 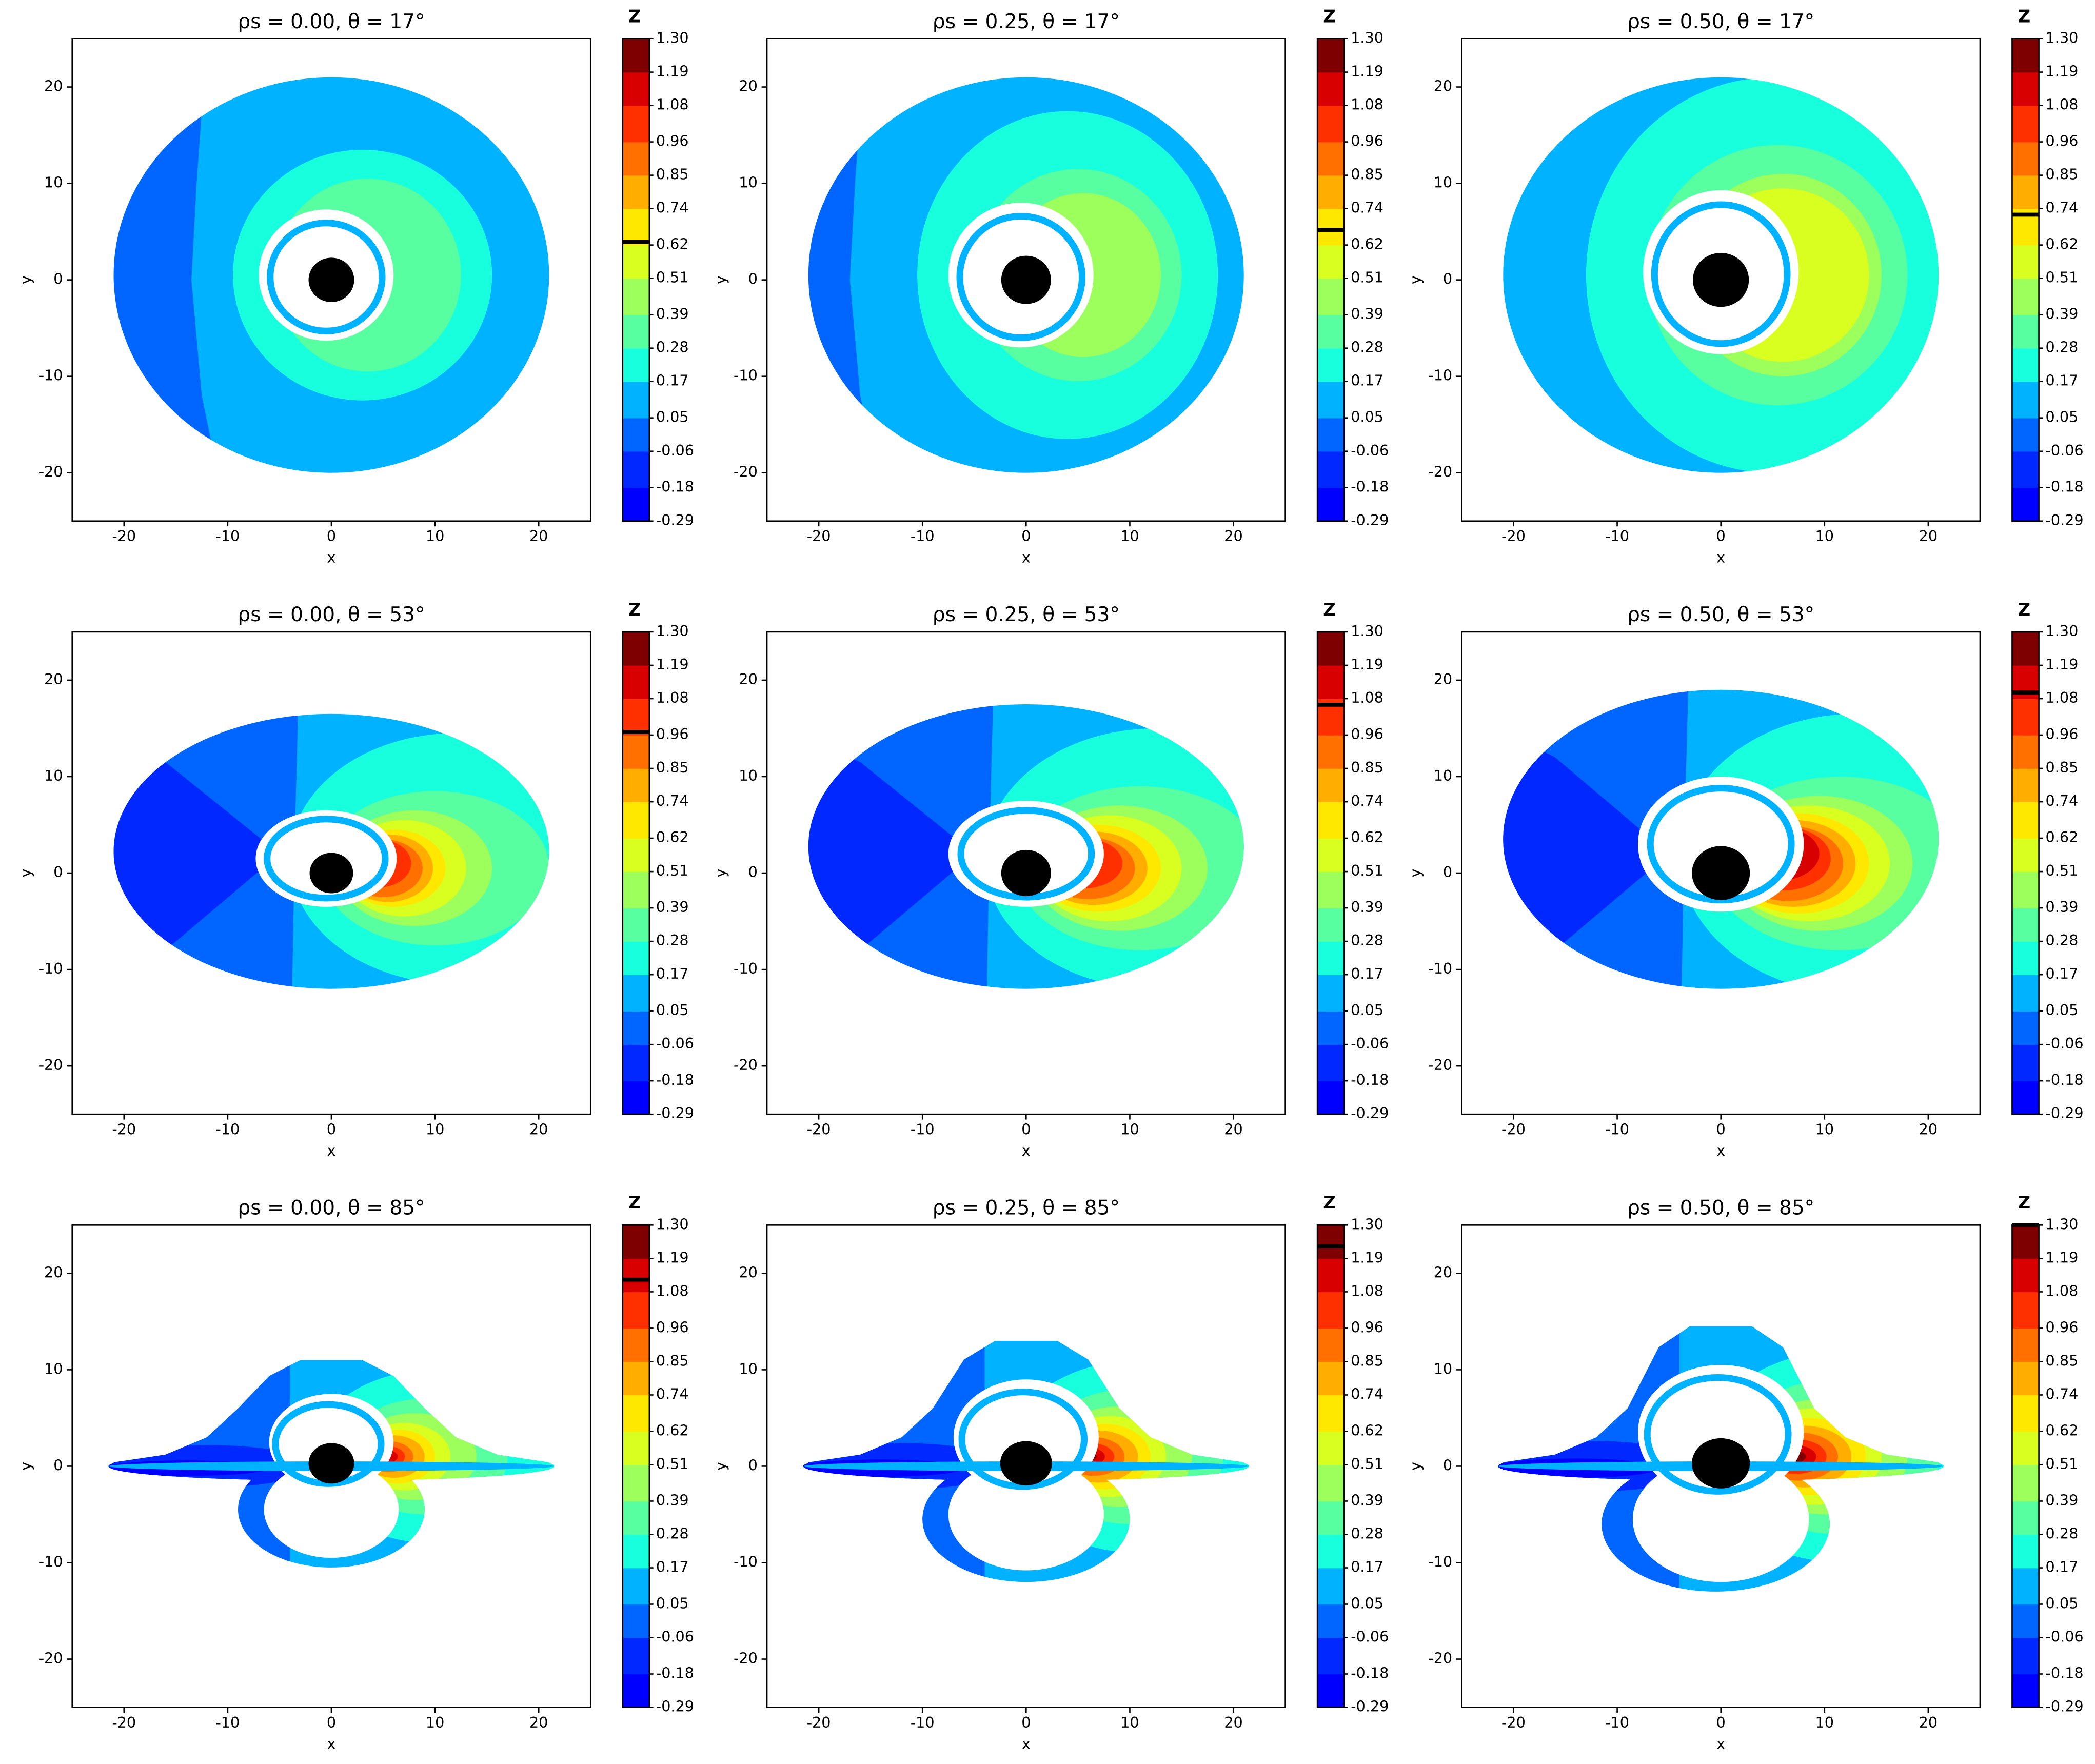 I want to click on colorbar-tick-label: 0.51, so click(x=1367, y=870).